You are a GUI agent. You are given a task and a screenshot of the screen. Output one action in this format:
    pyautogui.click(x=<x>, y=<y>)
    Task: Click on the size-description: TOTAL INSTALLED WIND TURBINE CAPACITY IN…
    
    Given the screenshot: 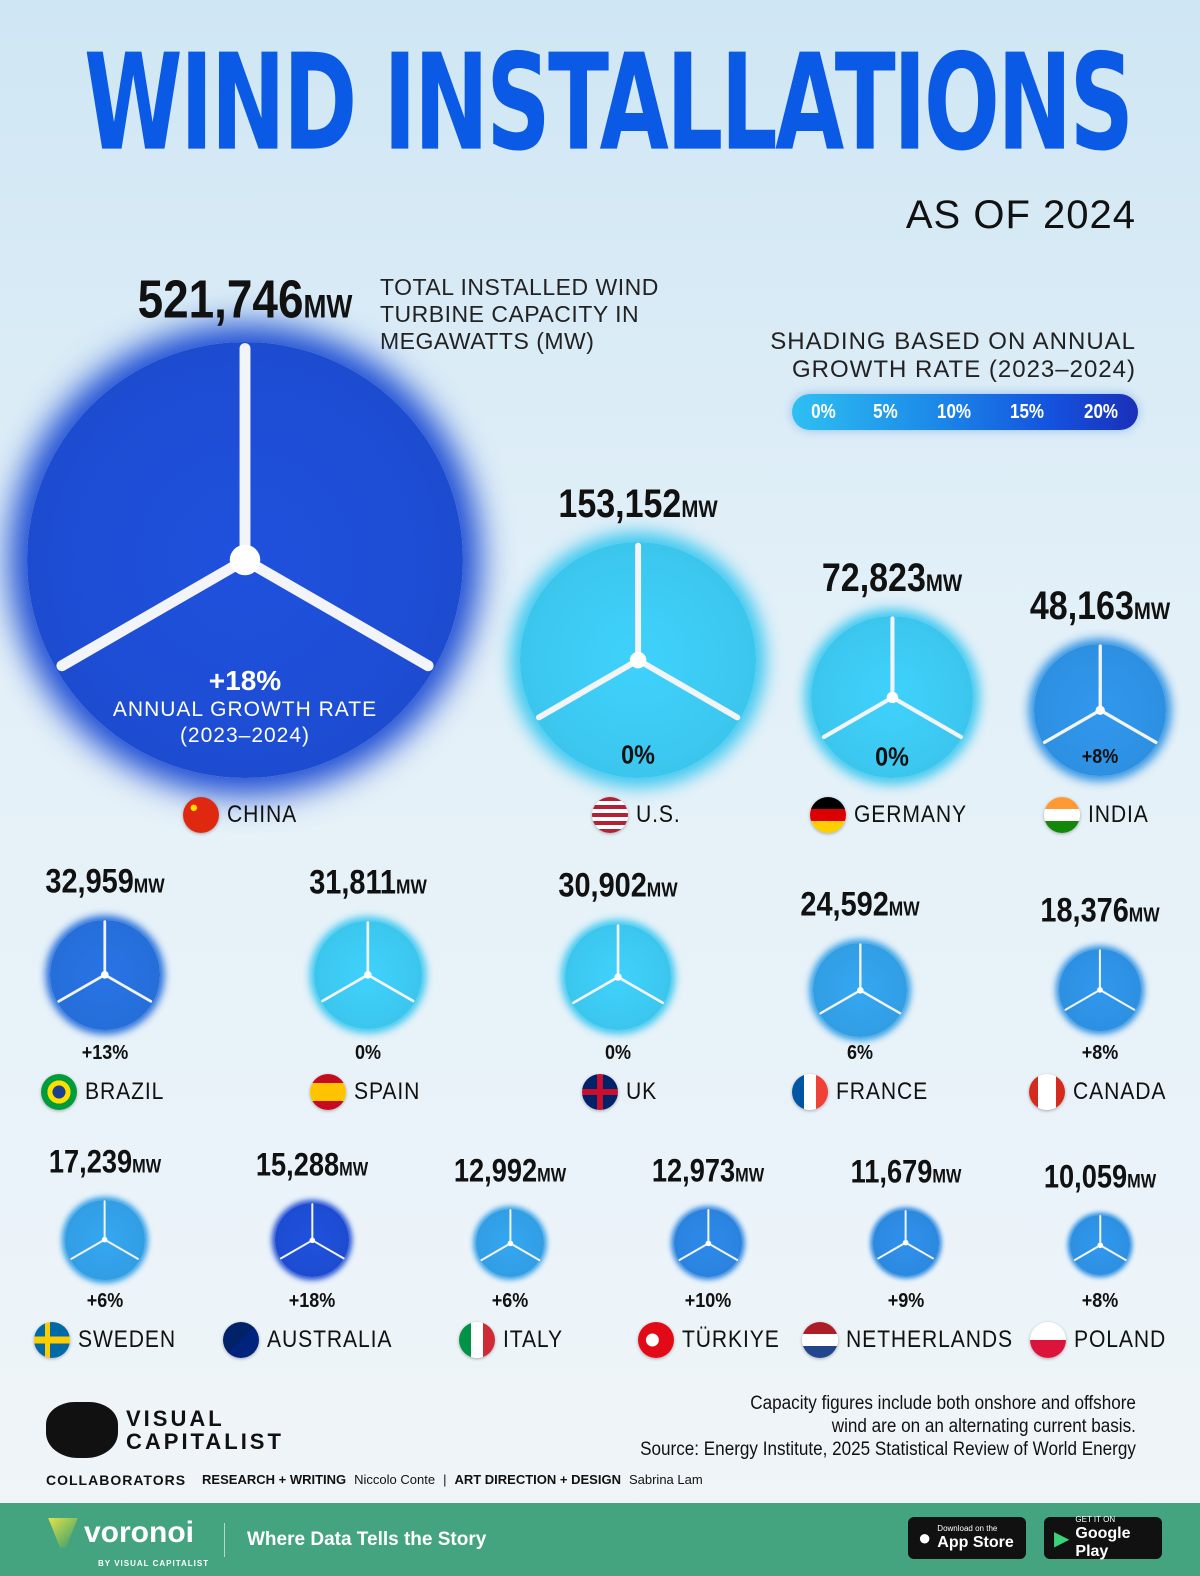 What is the action you would take?
    pyautogui.click(x=519, y=314)
    